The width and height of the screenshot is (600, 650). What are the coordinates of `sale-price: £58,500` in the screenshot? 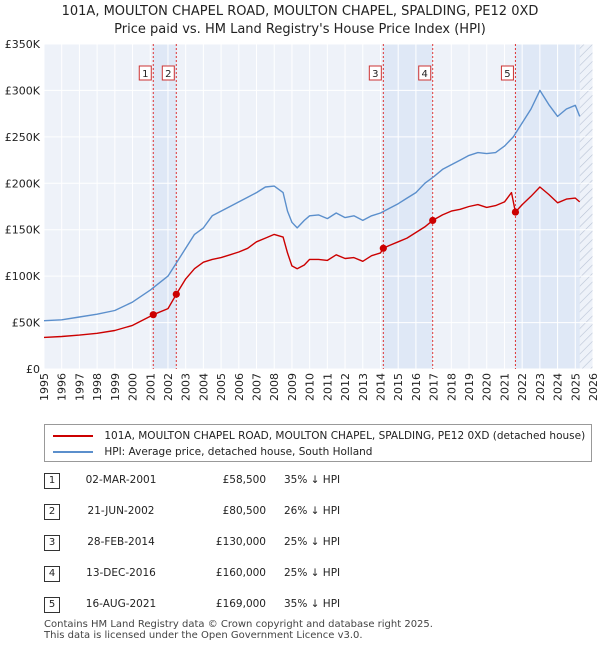 It's located at (244, 480).